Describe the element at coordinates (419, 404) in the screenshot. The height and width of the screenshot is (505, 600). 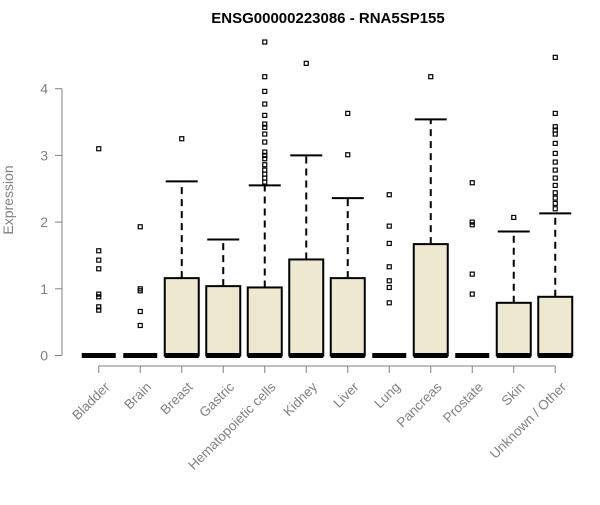
I see `x-tick-label: Pancreas` at that location.